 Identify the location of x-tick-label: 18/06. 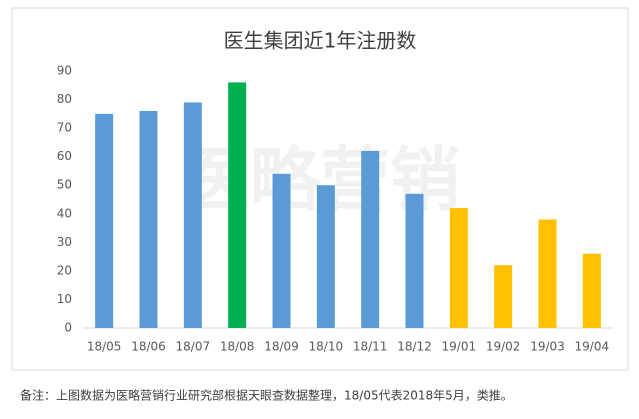
(148, 347).